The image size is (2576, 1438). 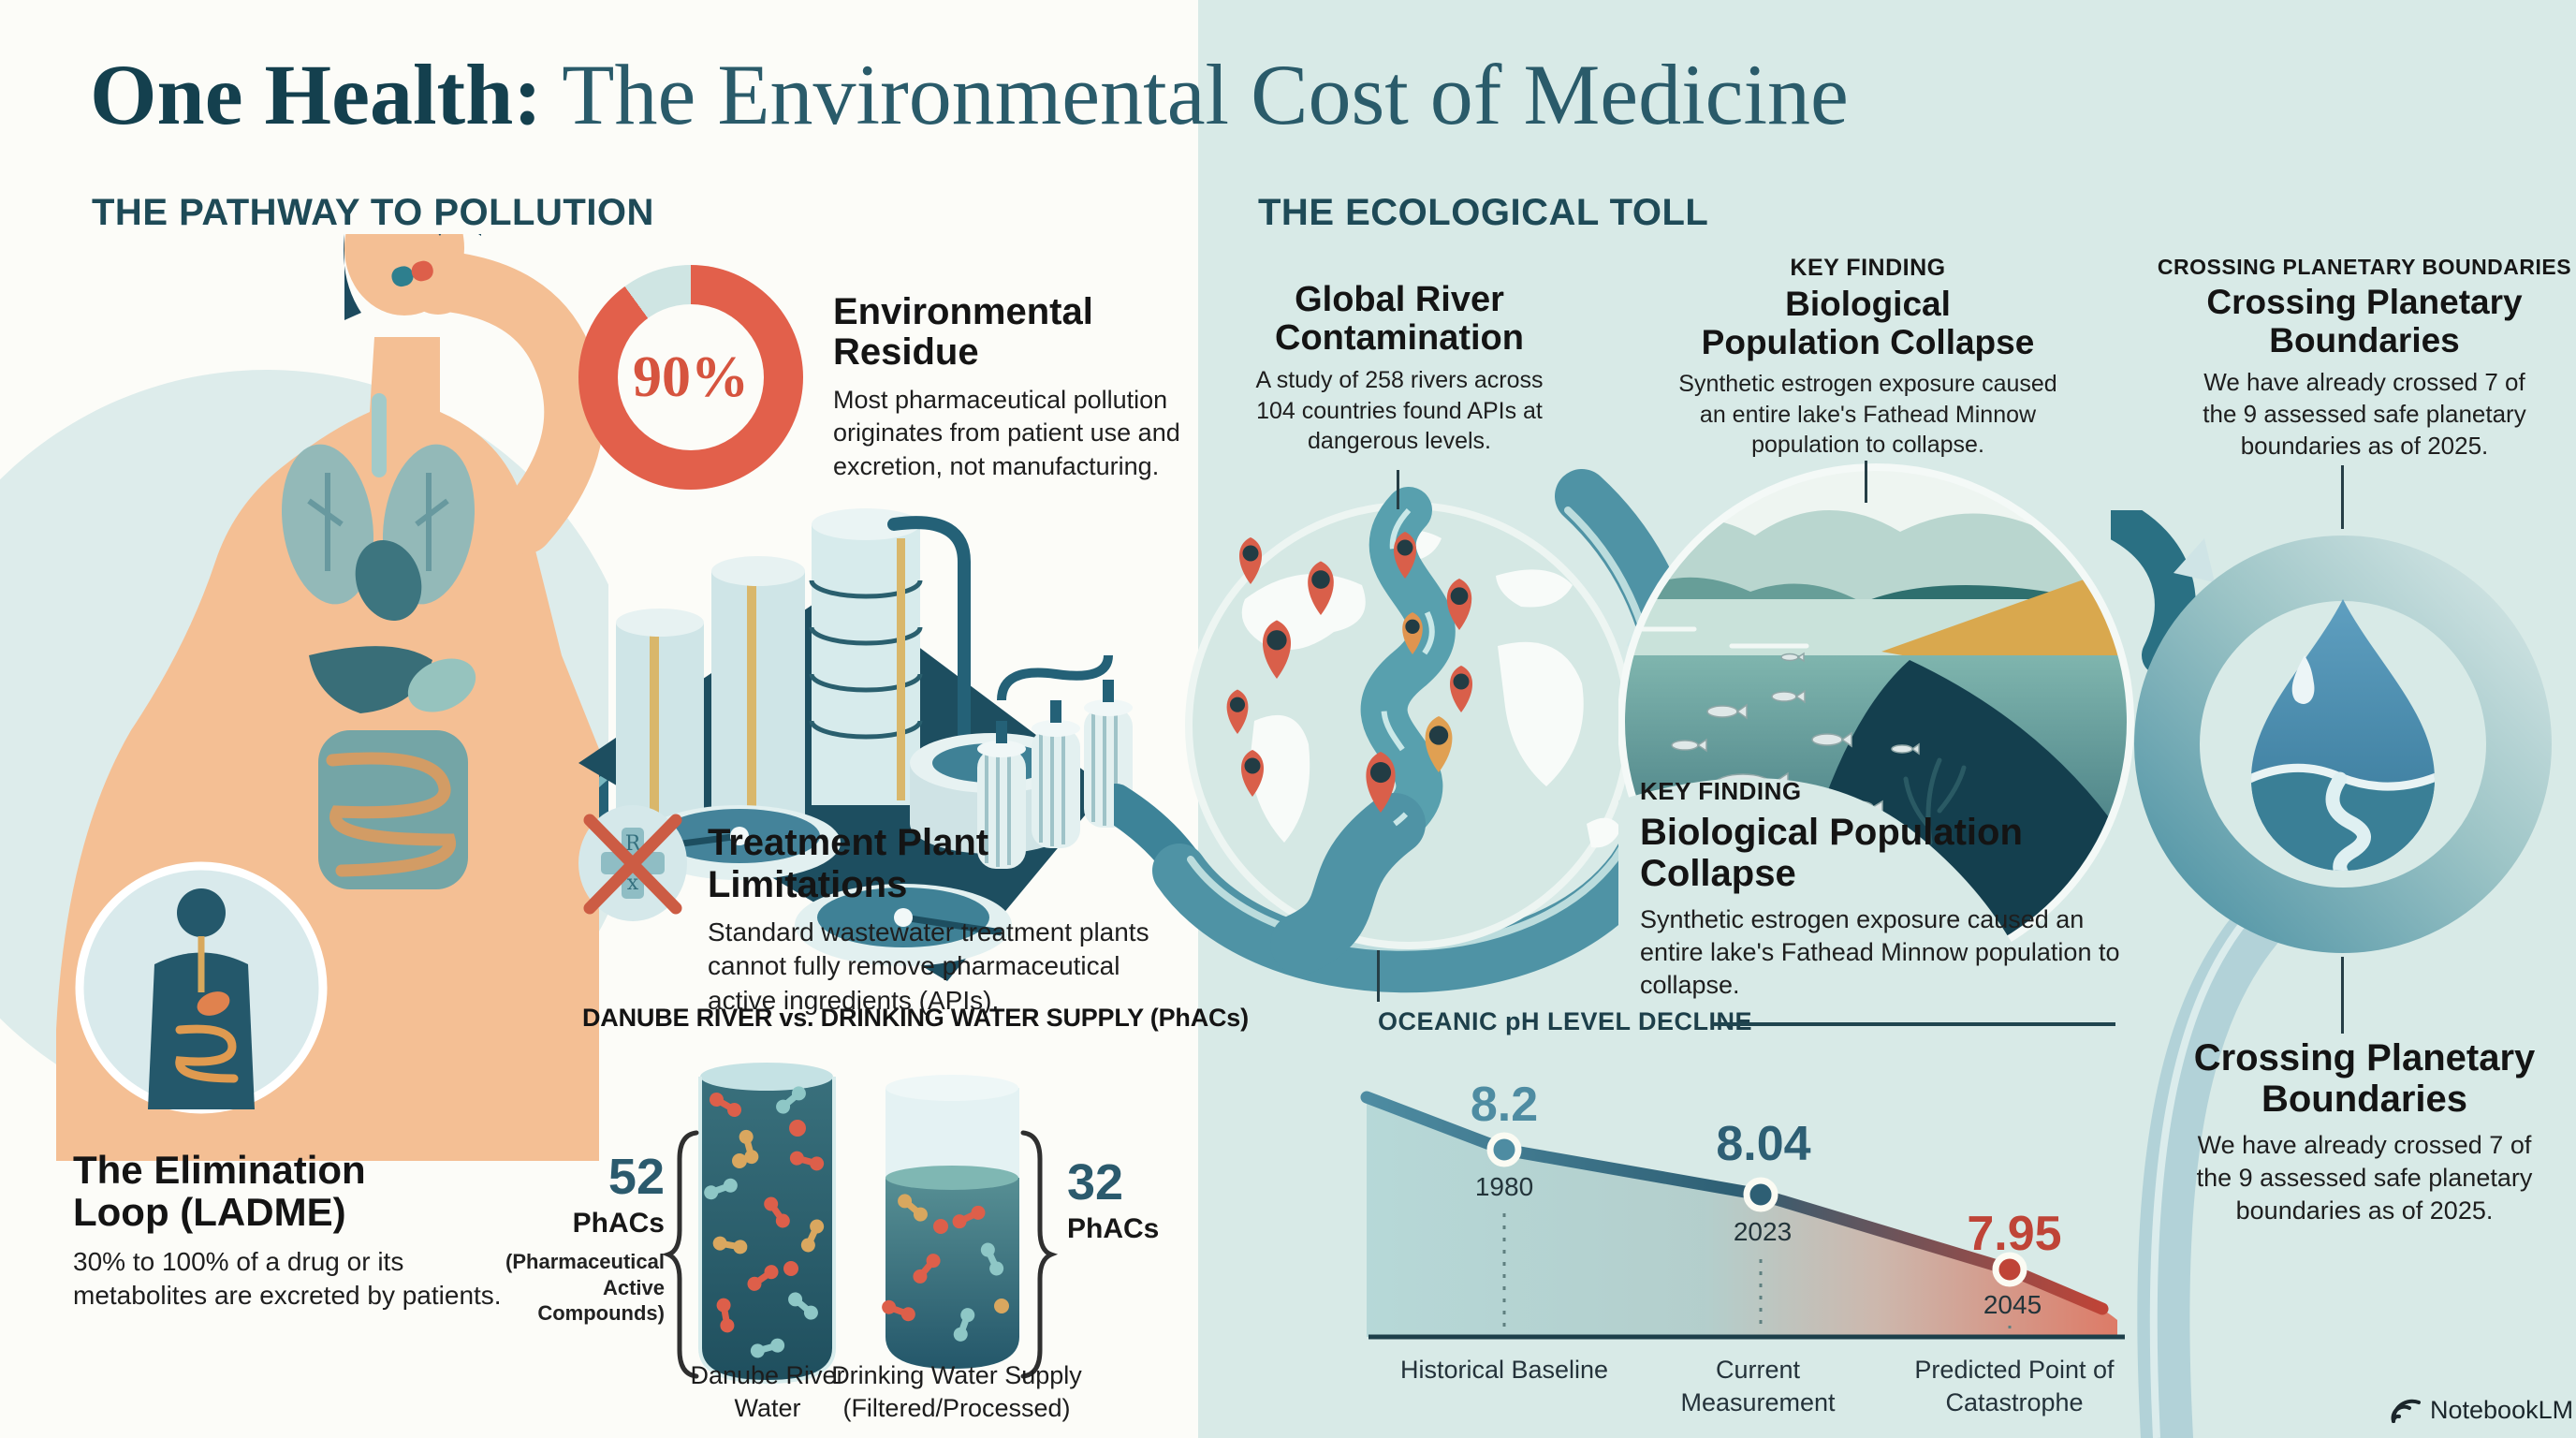 What do you see at coordinates (1146, 1199) in the screenshot?
I see `danube-right-label: 32 PhACs` at bounding box center [1146, 1199].